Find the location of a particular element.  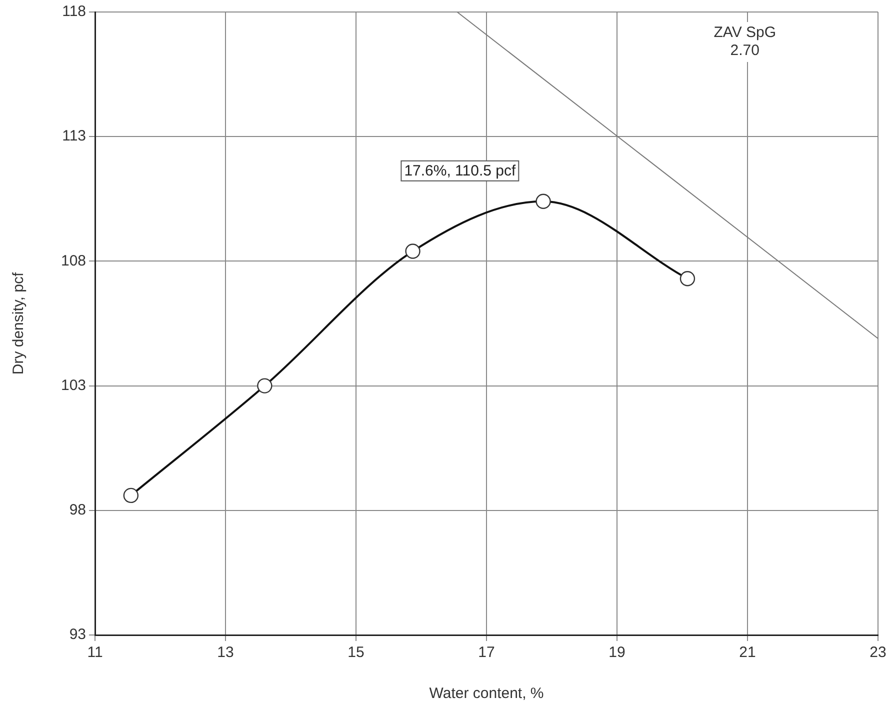

y-axis-title: Dry density, pcf is located at coordinates (19, 323).